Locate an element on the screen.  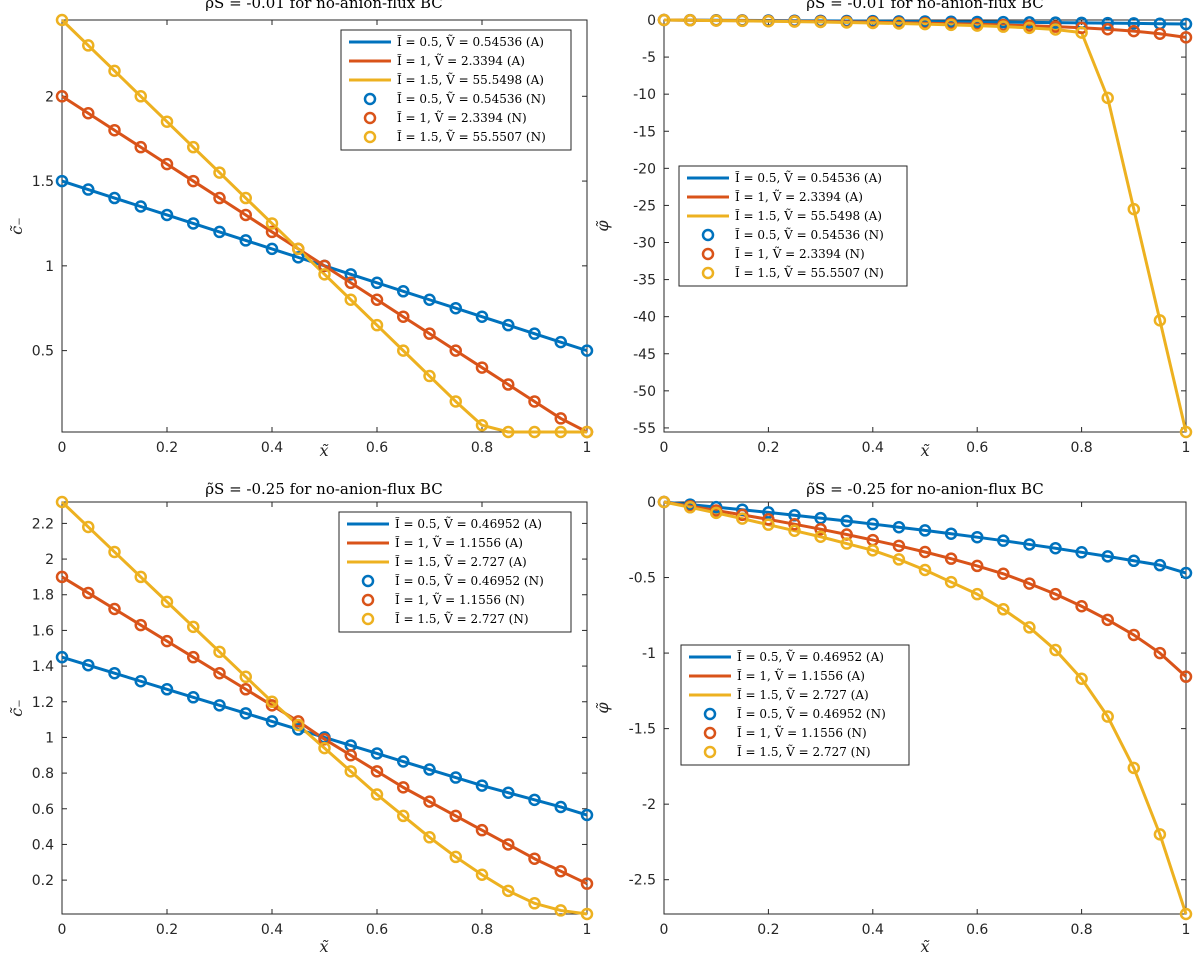
legend-entry-label: Ĩ = 1, Ṽ = 1.1556 (N) is located at coordinates (802, 732).